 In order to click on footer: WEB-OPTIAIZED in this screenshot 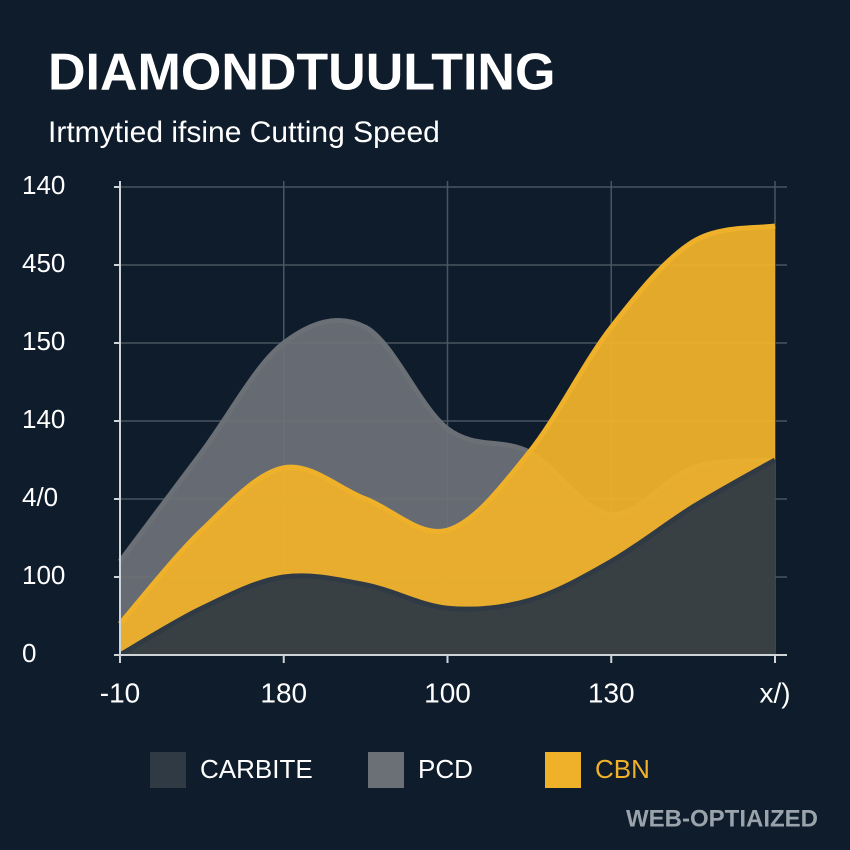, I will do `click(722, 818)`.